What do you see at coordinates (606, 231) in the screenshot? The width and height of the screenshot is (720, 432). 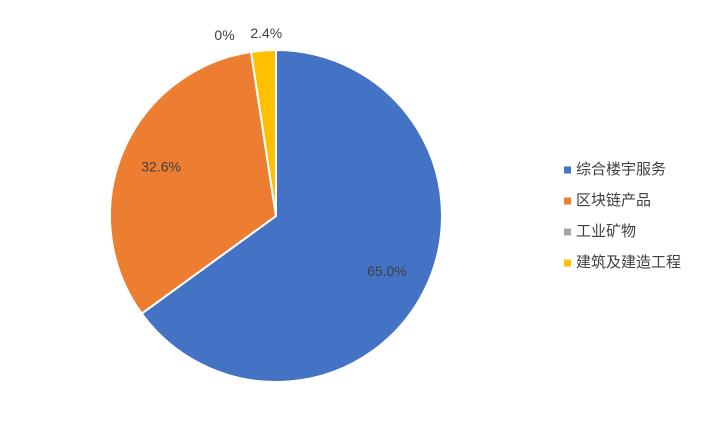 I see `legend-label: 工业矿物` at bounding box center [606, 231].